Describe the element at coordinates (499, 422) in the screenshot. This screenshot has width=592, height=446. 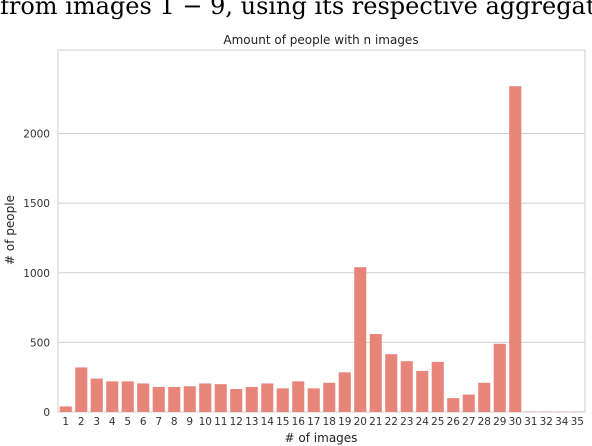
I see `x-tick-label: 29` at that location.